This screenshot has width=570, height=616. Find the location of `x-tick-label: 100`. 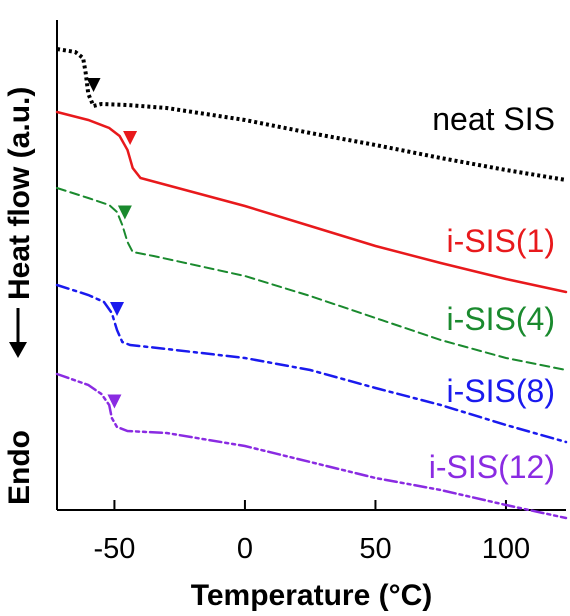

x-tick-label: 100 is located at coordinates (506, 549).